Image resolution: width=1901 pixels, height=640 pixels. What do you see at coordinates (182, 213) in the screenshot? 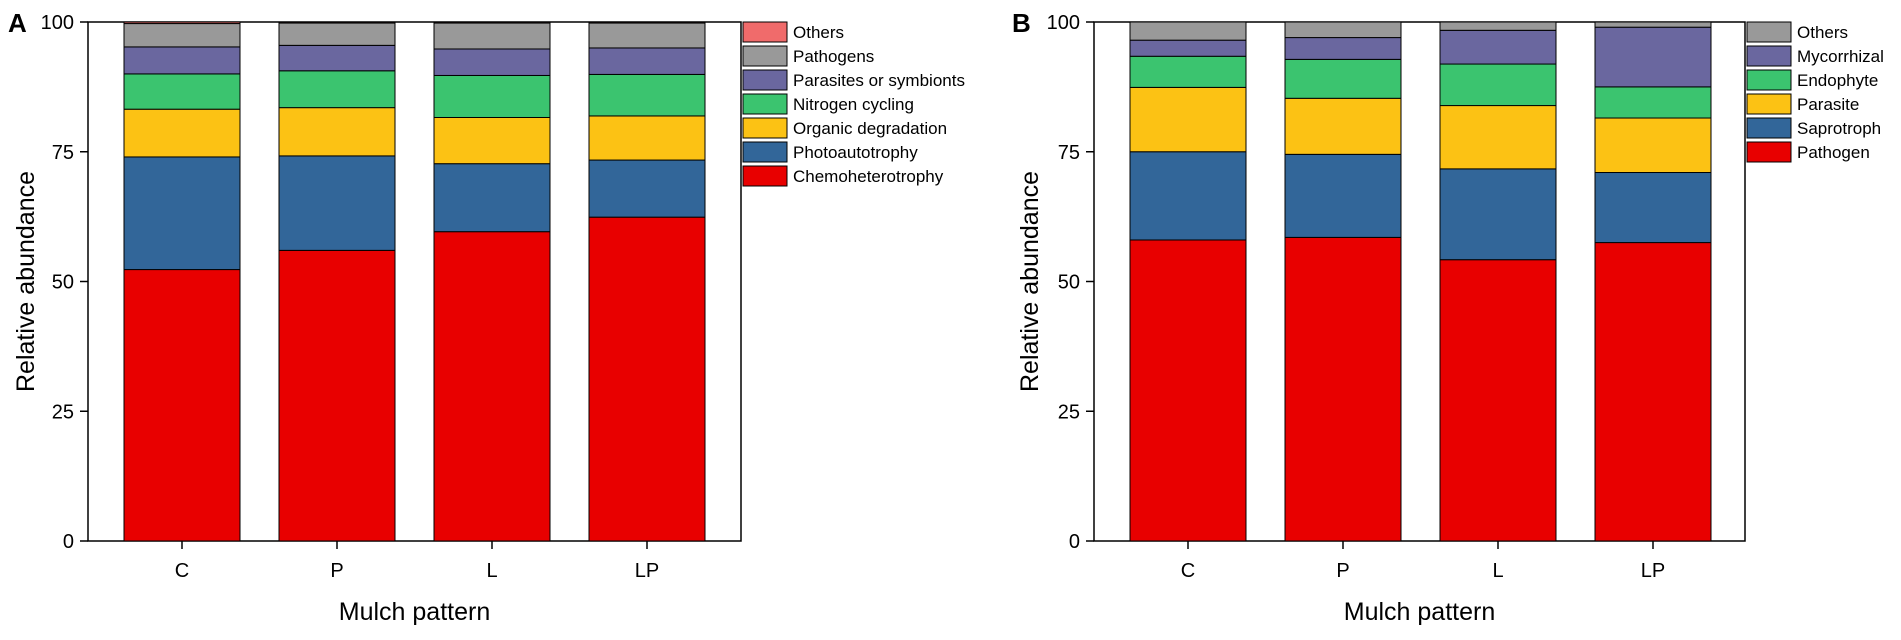
I see `panel-a-bar-c-photoautotrophy` at bounding box center [182, 213].